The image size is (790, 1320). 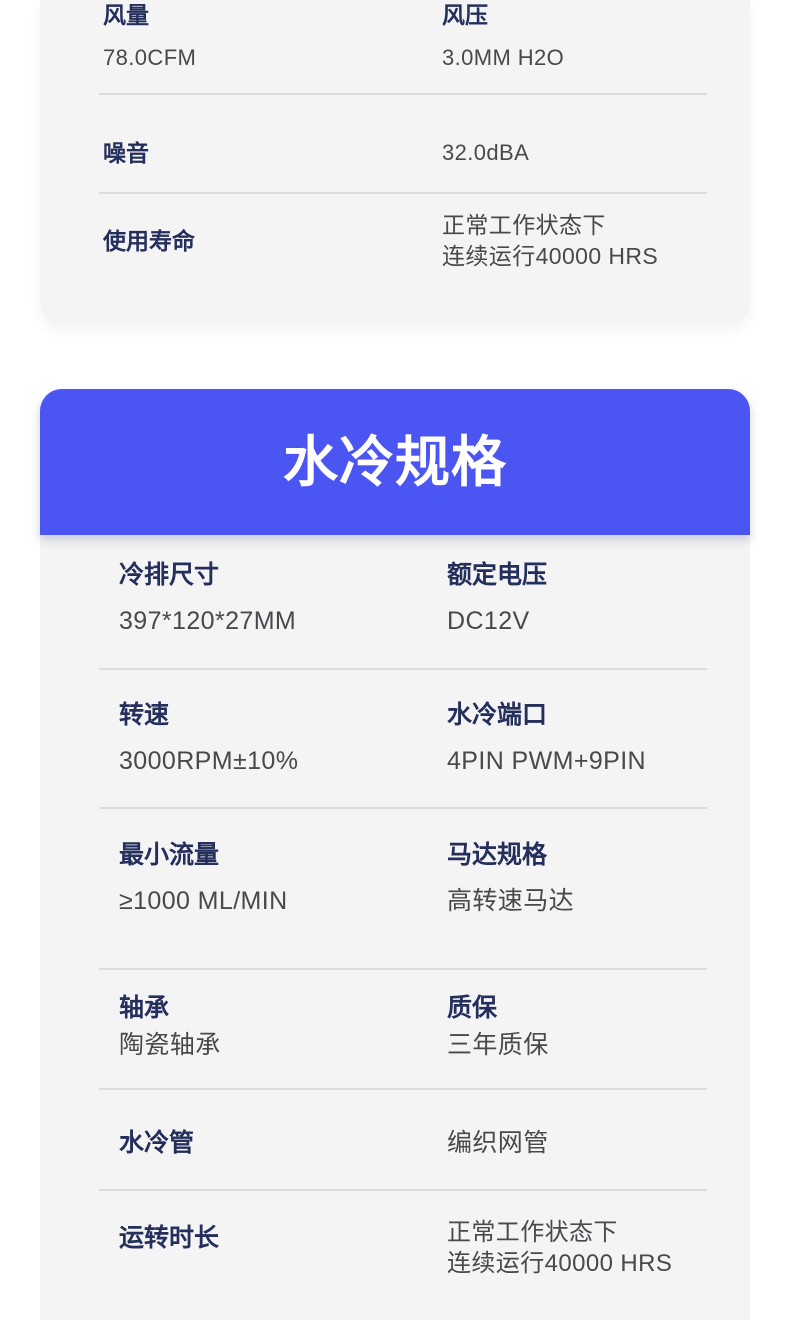 I want to click on row-radiator-voltage: 冷排尺寸 397*120*27MM 额定电压 DC12V, so click(x=395, y=601).